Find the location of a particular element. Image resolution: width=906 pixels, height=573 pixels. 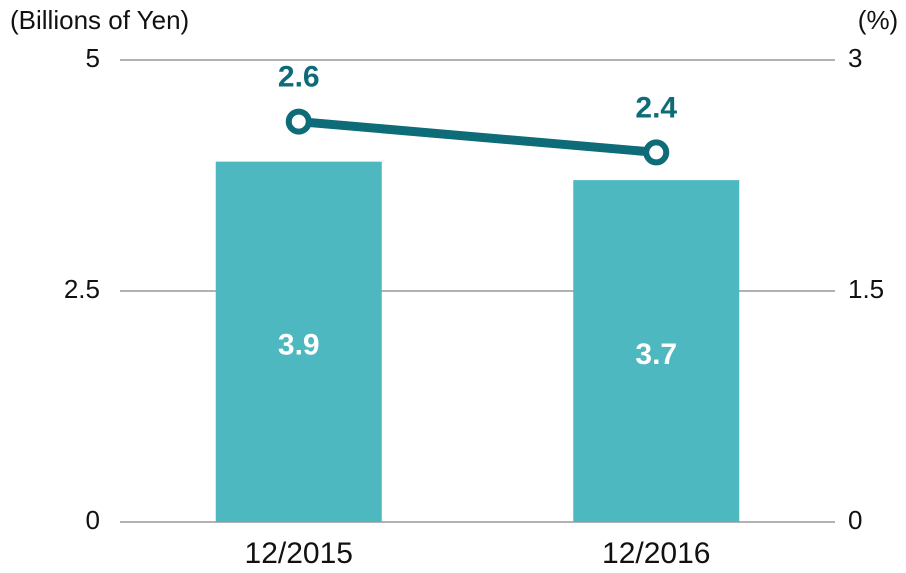

line-value-label: 2.6 is located at coordinates (299, 77).